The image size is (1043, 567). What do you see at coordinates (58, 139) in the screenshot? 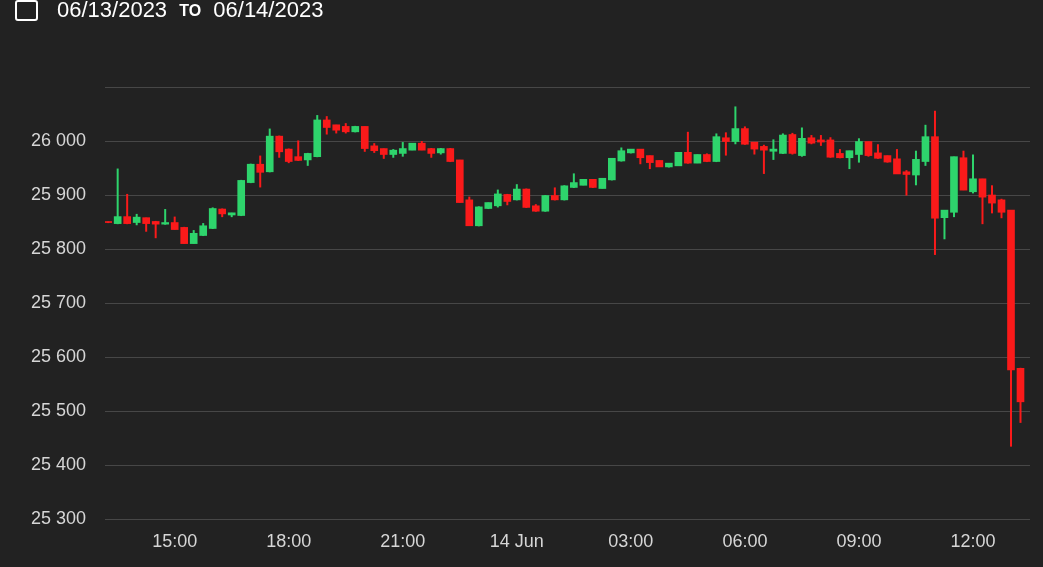
I see `y-tick-label: 26 000` at bounding box center [58, 139].